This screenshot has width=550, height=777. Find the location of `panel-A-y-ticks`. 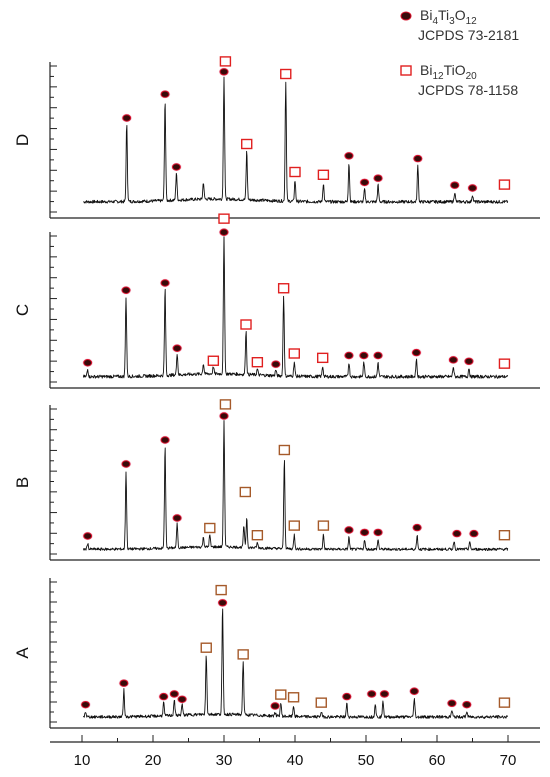

panel-A-y-ticks is located at coordinates (53, 652).